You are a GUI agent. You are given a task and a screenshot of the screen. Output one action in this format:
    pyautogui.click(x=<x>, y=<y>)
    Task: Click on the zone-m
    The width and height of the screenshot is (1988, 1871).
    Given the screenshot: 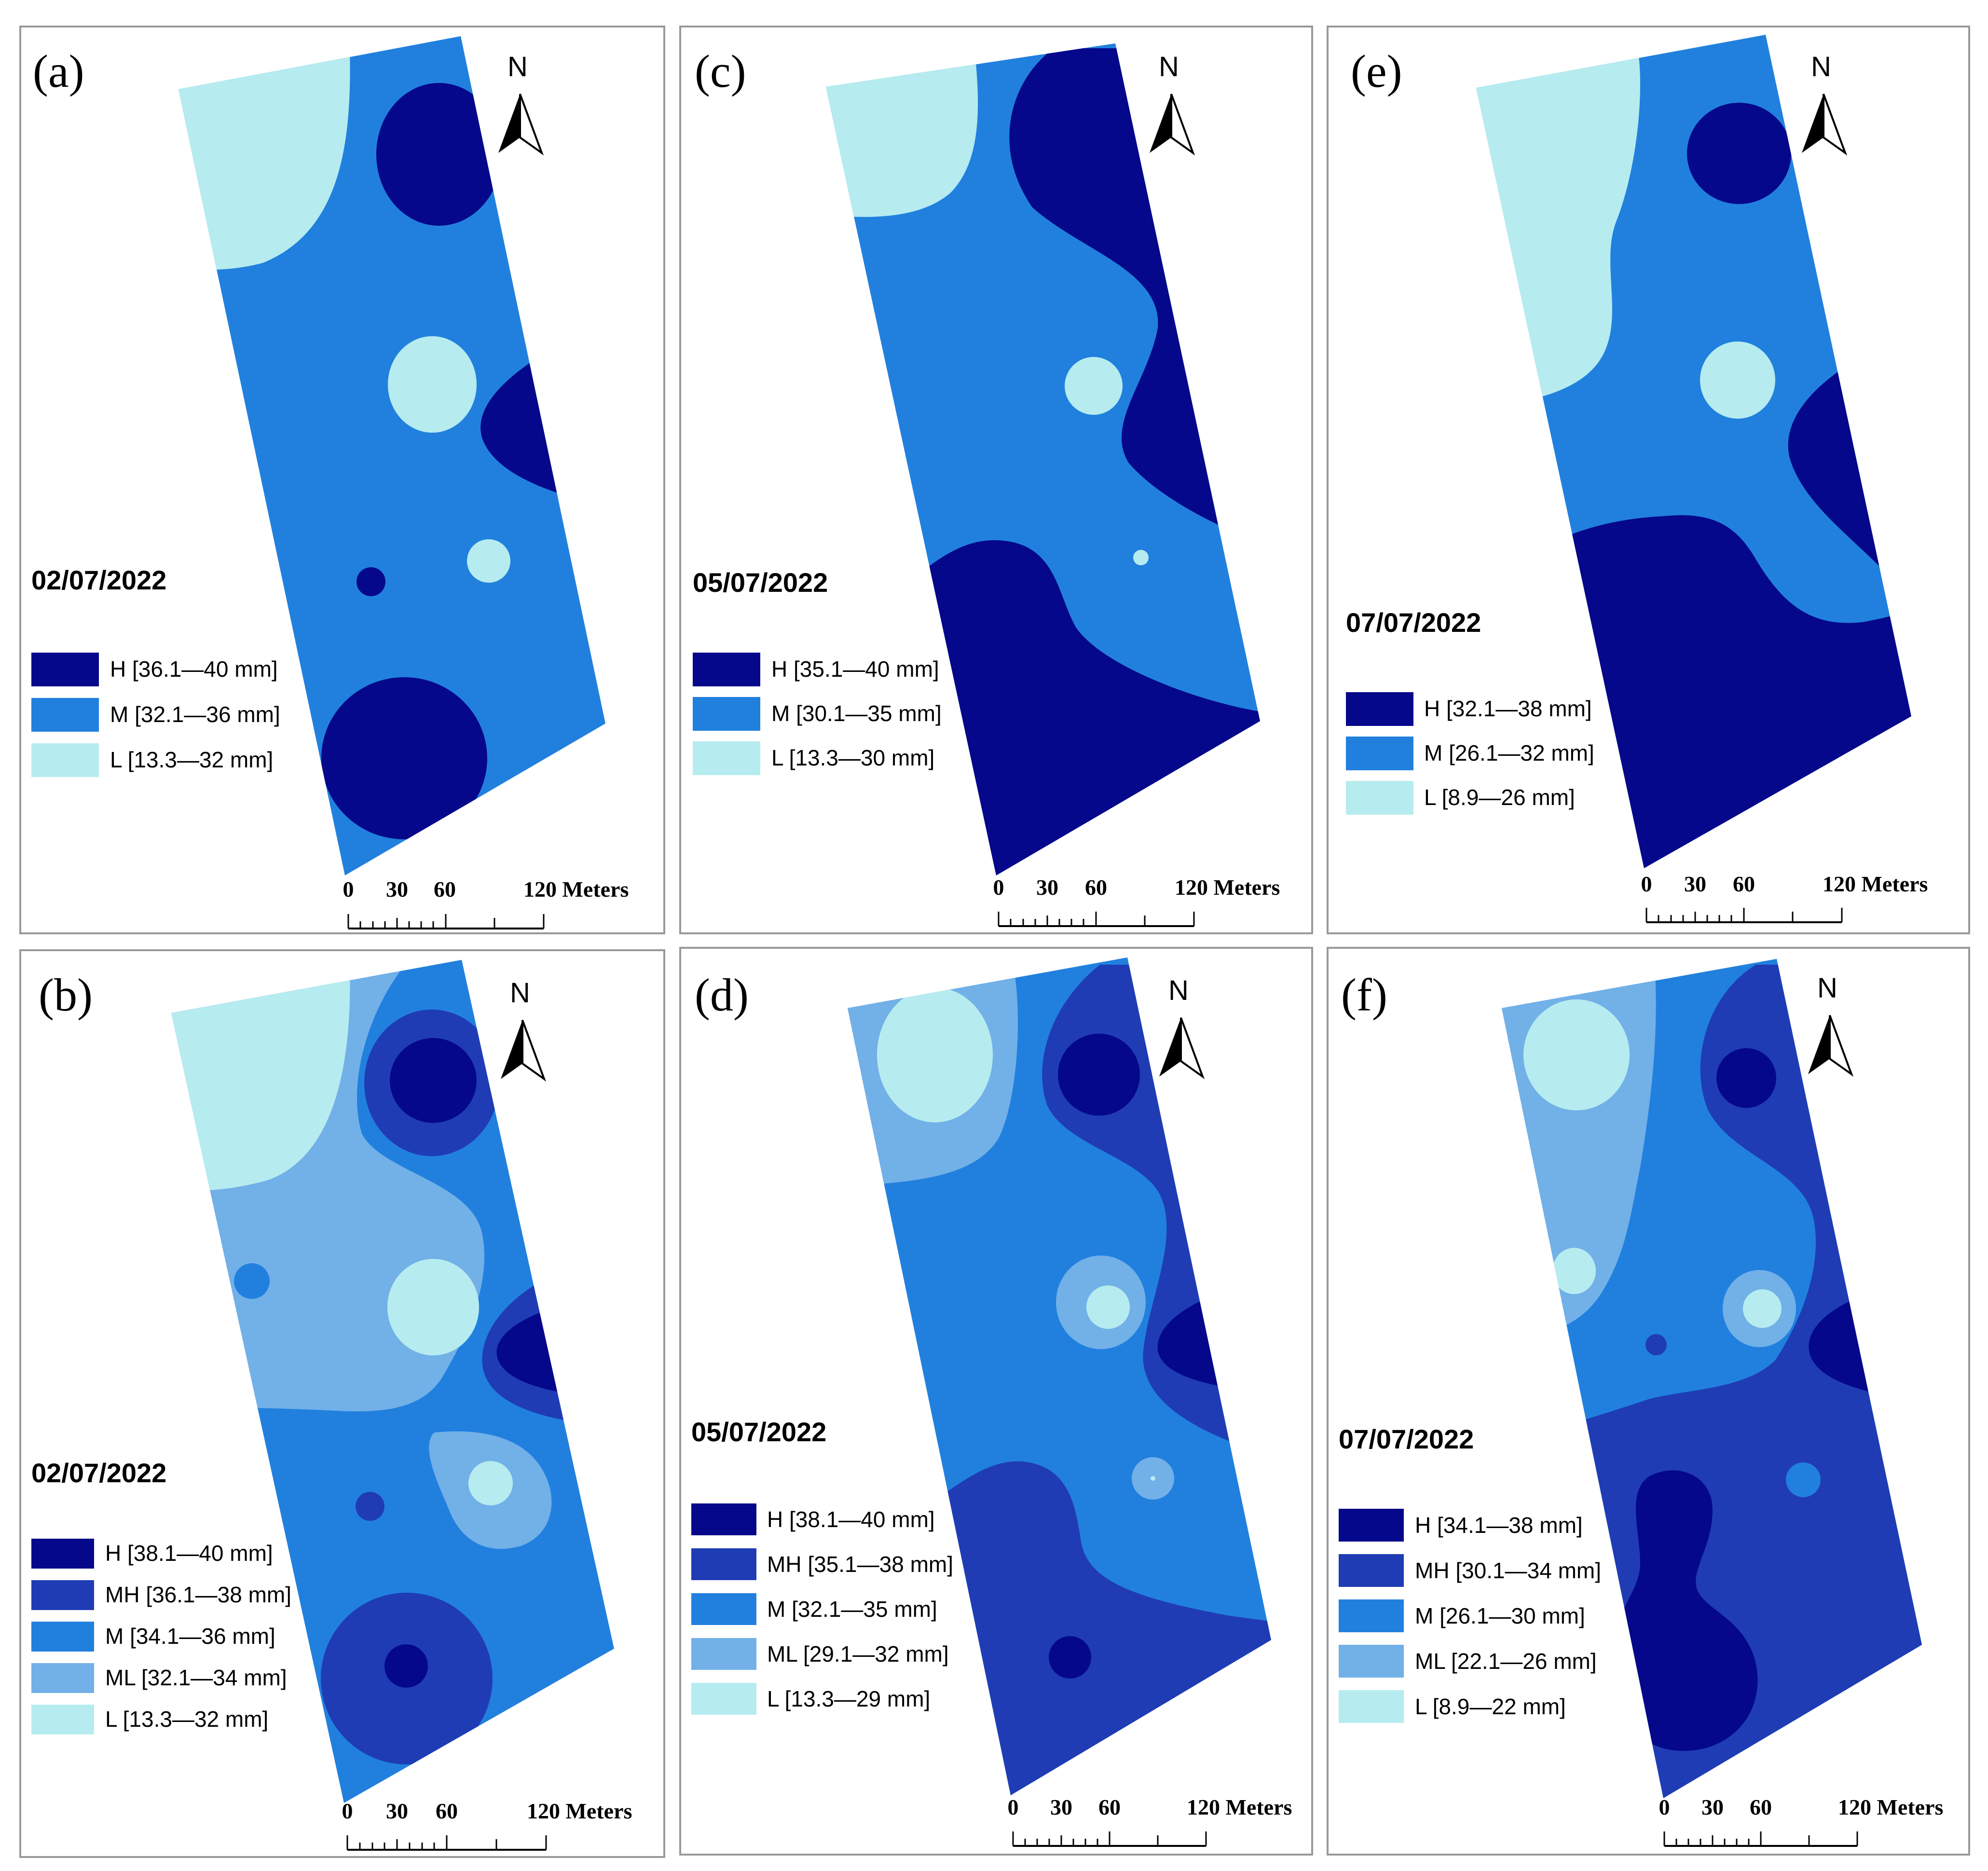 What is the action you would take?
    pyautogui.click(x=1804, y=1479)
    